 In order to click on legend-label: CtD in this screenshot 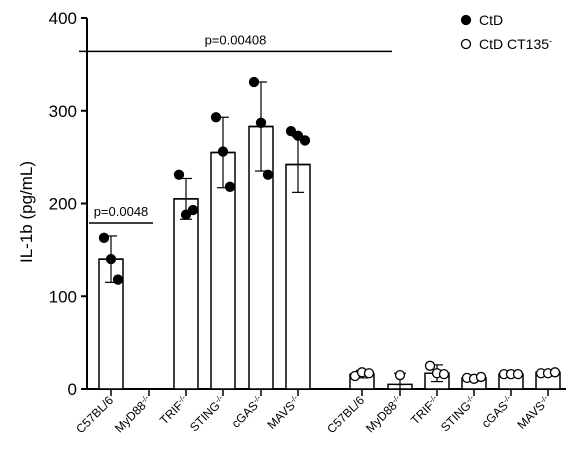, I will do `click(491, 20)`.